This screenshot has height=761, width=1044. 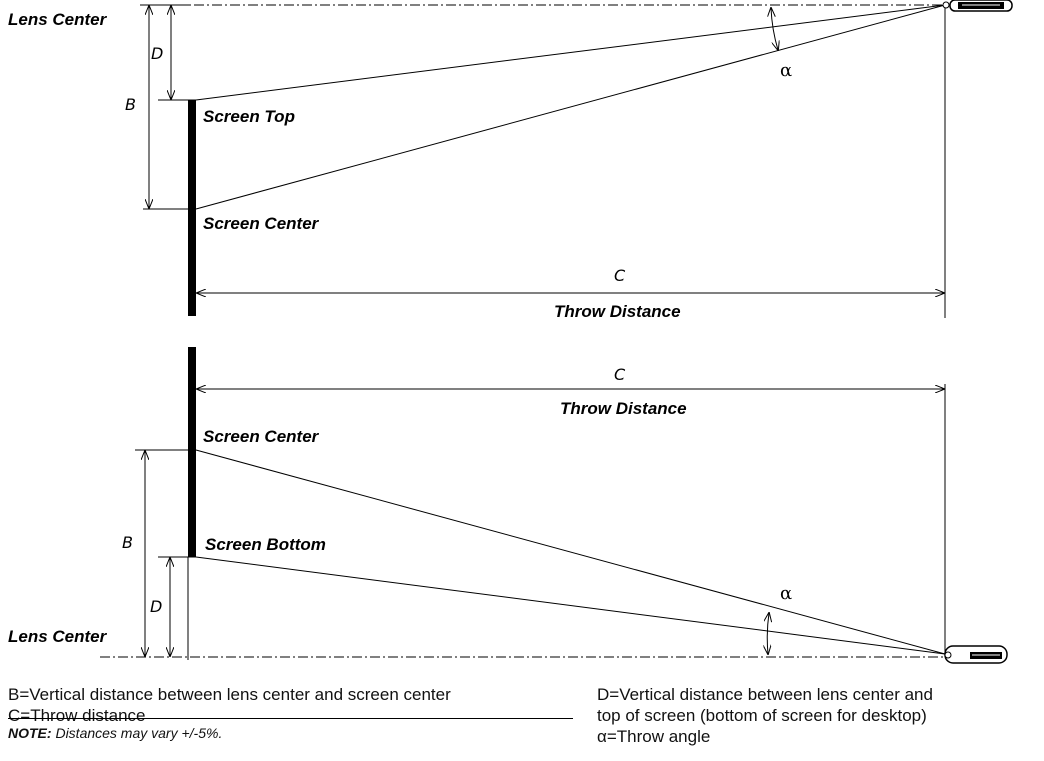 I want to click on throw-angle-arc-top, so click(x=774, y=29).